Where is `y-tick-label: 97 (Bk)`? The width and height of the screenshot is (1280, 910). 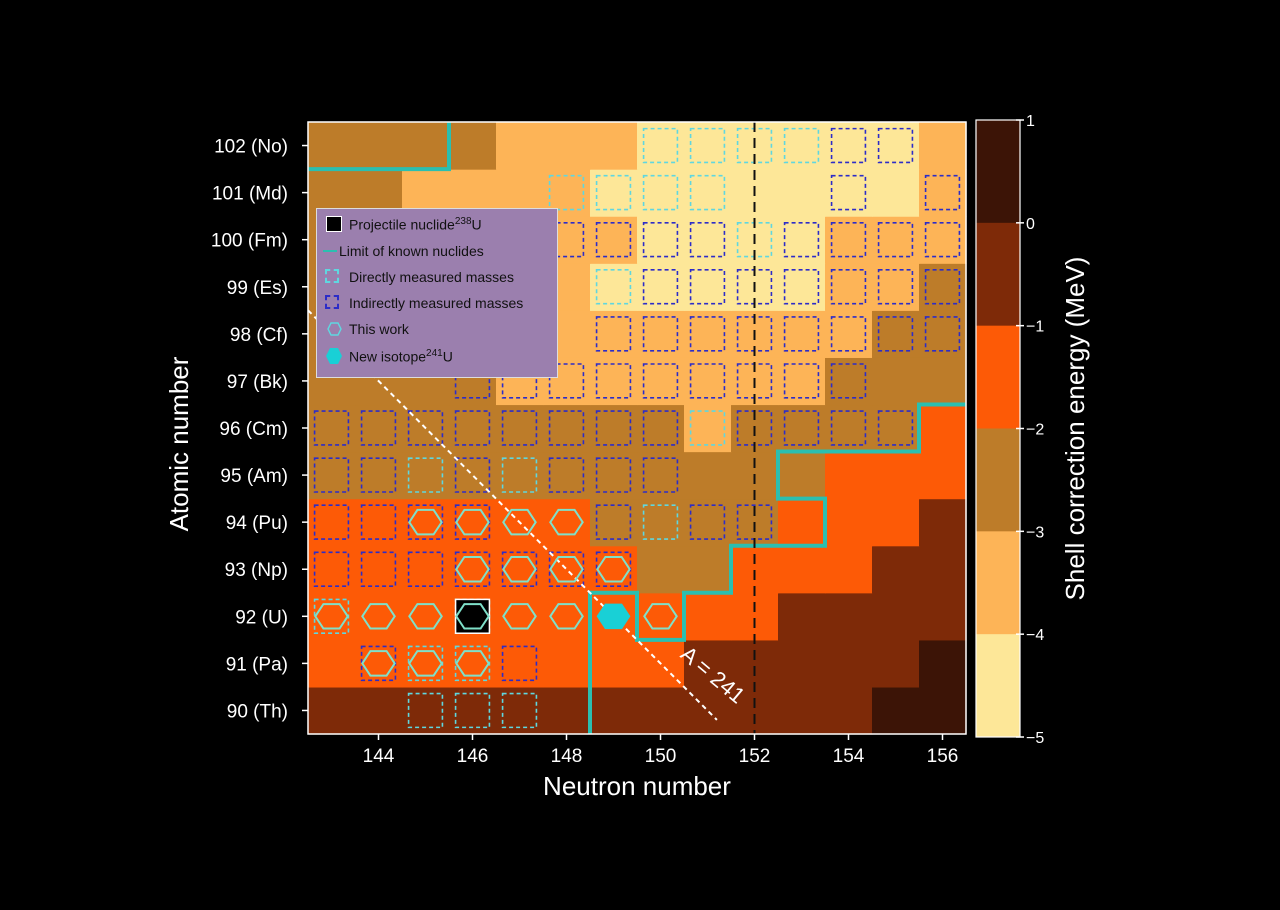 y-tick-label: 97 (Bk) is located at coordinates (257, 382).